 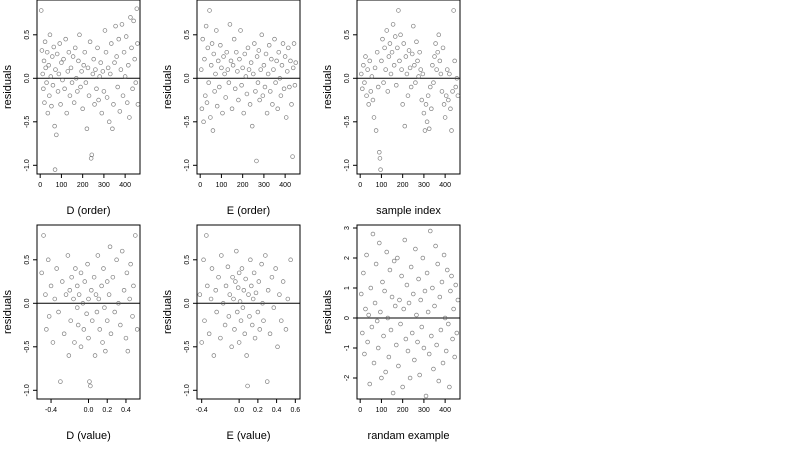 What do you see at coordinates (258, 410) in the screenshot?
I see `x-tick-label: 0.2` at bounding box center [258, 410].